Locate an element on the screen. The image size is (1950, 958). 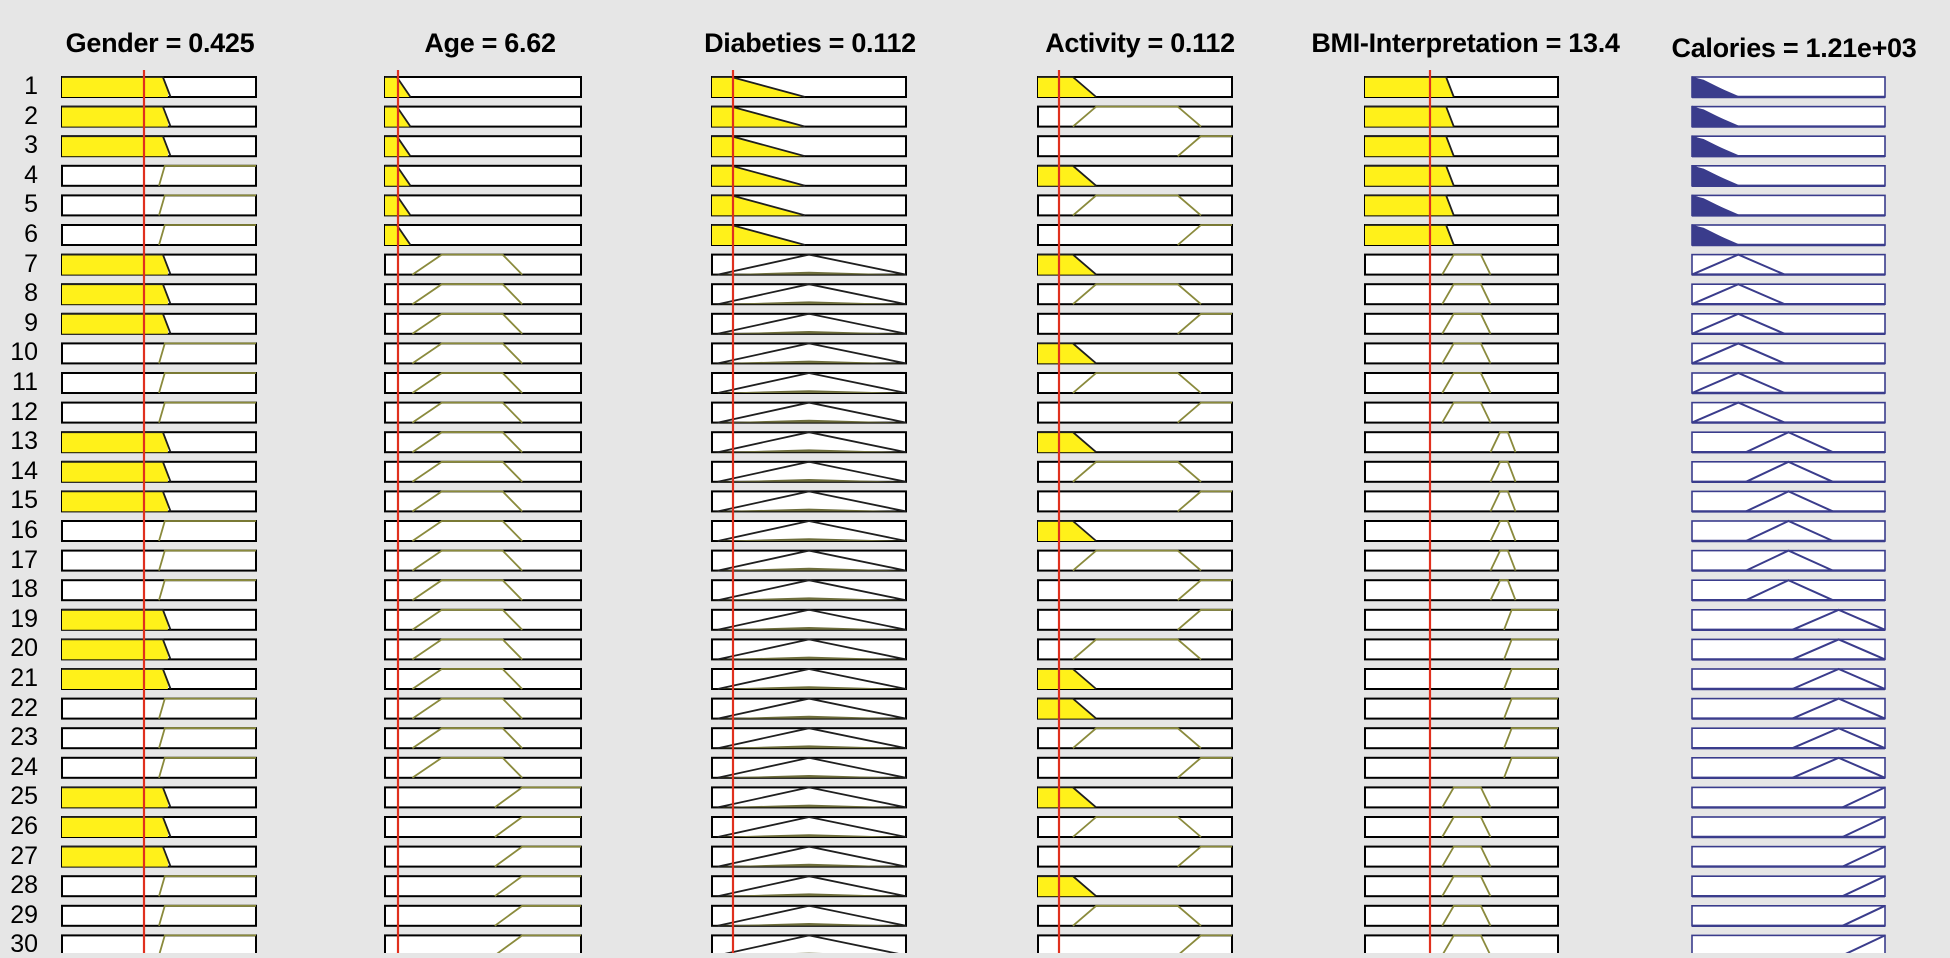
rule-number: 4 is located at coordinates (19, 175).